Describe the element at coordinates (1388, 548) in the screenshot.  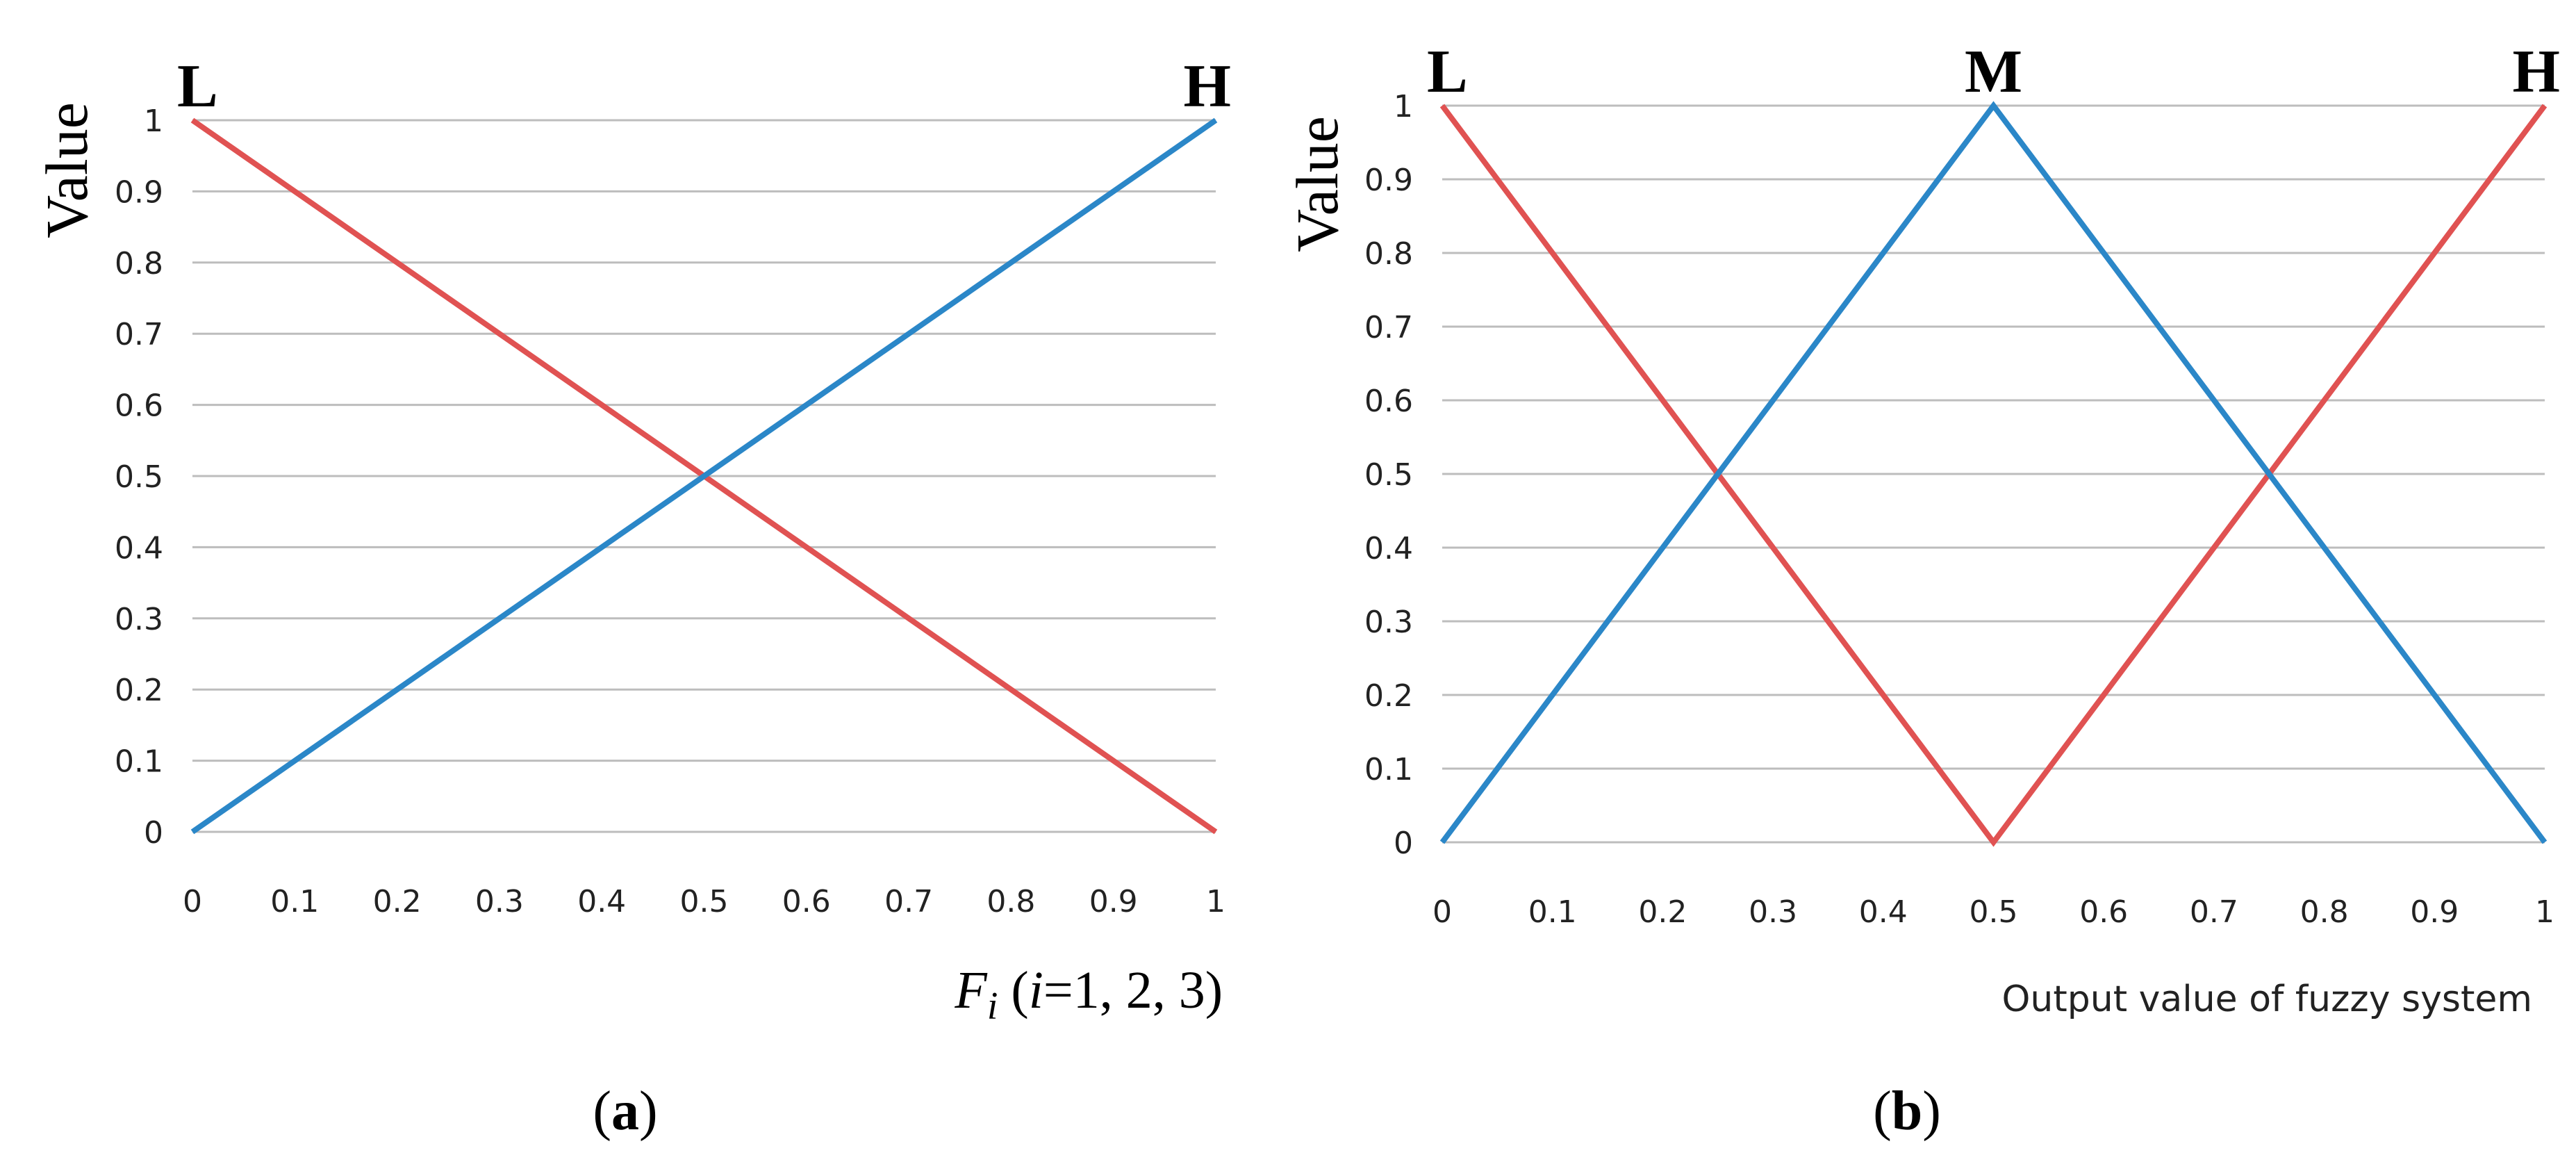
I see `chart-b-y-tick-label: 0.4` at that location.